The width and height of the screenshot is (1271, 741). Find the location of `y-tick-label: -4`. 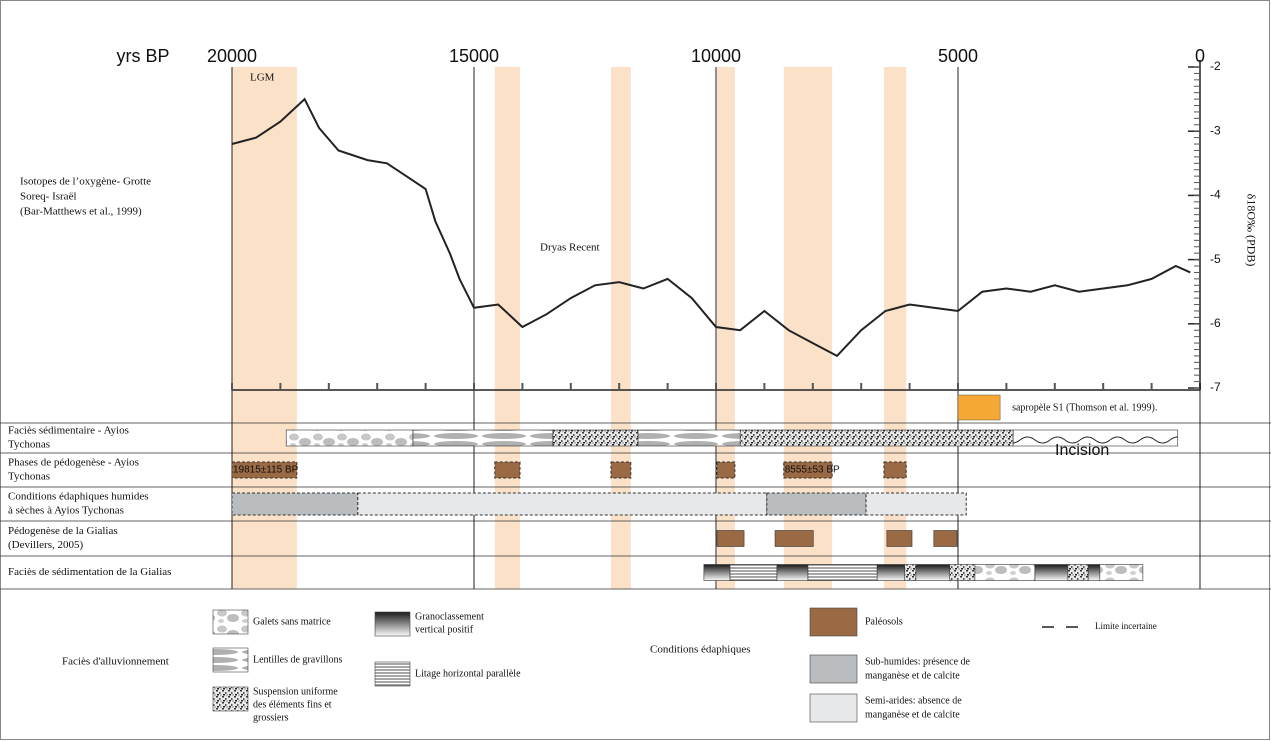

y-tick-label: -4 is located at coordinates (1215, 195).